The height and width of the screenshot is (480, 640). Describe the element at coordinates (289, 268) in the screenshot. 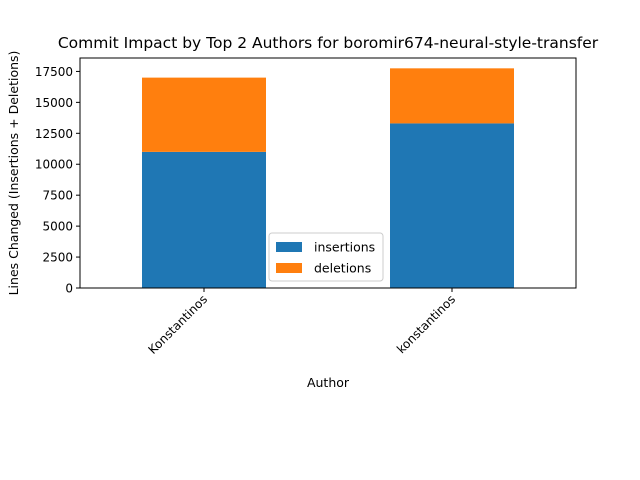

I see `legend-swatch-deletions` at that location.